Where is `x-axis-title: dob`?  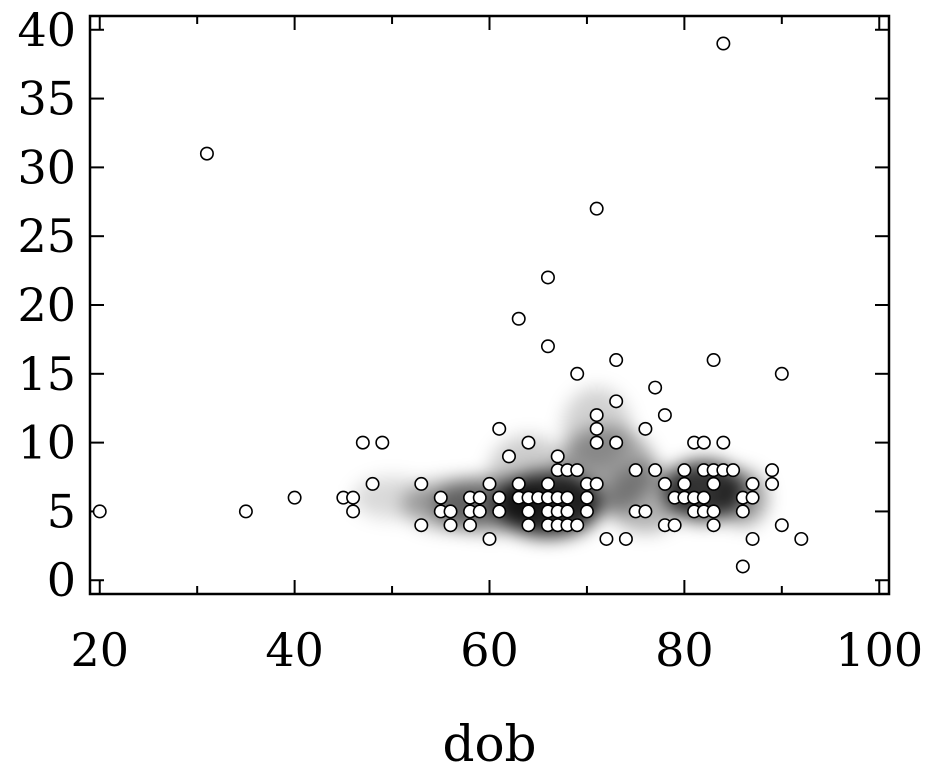 x-axis-title: dob is located at coordinates (489, 743).